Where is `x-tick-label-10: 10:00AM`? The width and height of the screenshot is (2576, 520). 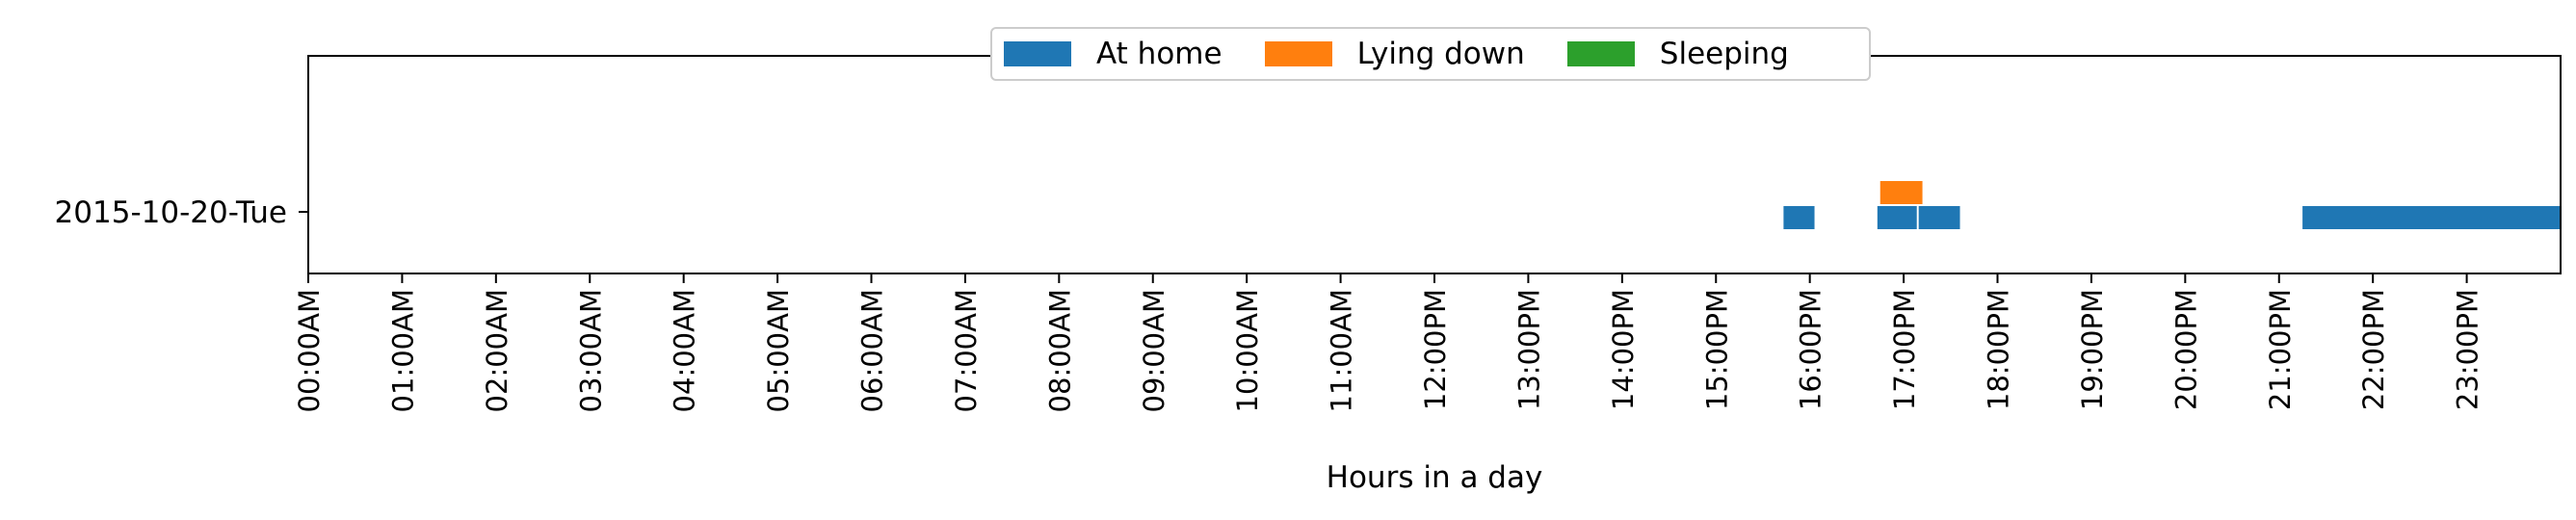 x-tick-label-10: 10:00AM is located at coordinates (1247, 351).